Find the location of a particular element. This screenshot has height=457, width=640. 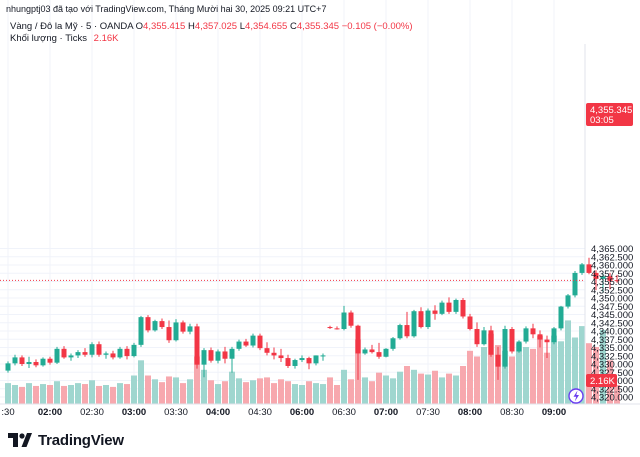

price-tick-label: 4,360.000 is located at coordinates (612, 266).